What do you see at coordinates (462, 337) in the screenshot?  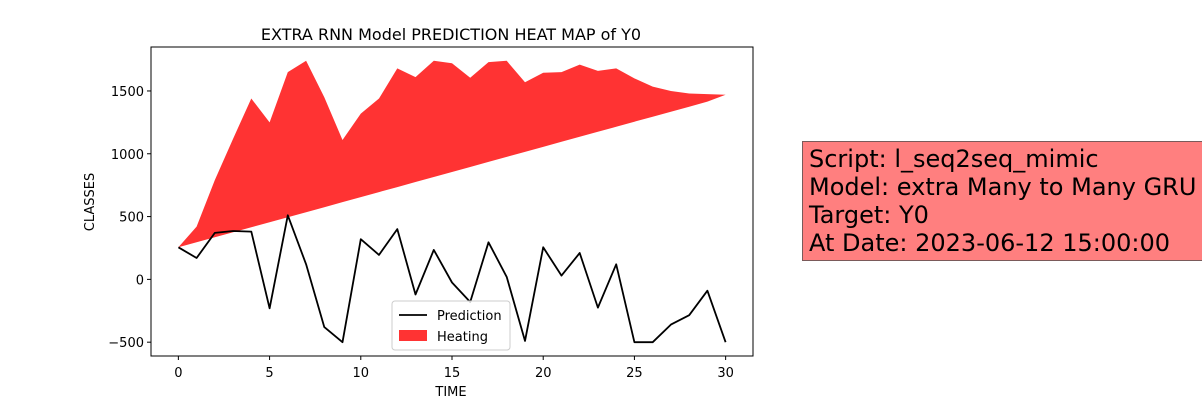 I see `legend-heating-label: Heating` at bounding box center [462, 337].